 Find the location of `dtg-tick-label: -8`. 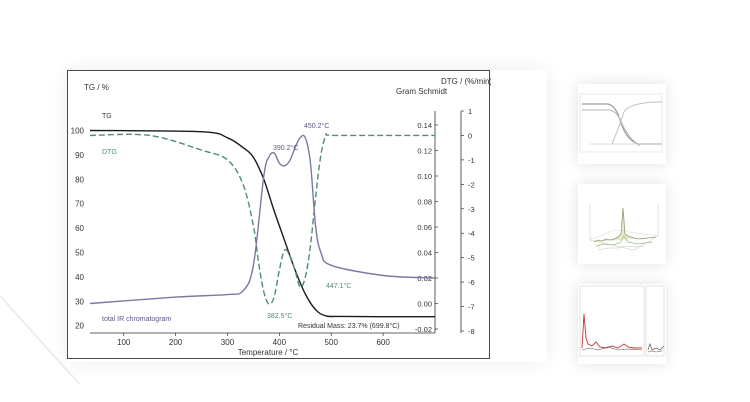

dtg-tick-label: -8 is located at coordinates (471, 331).